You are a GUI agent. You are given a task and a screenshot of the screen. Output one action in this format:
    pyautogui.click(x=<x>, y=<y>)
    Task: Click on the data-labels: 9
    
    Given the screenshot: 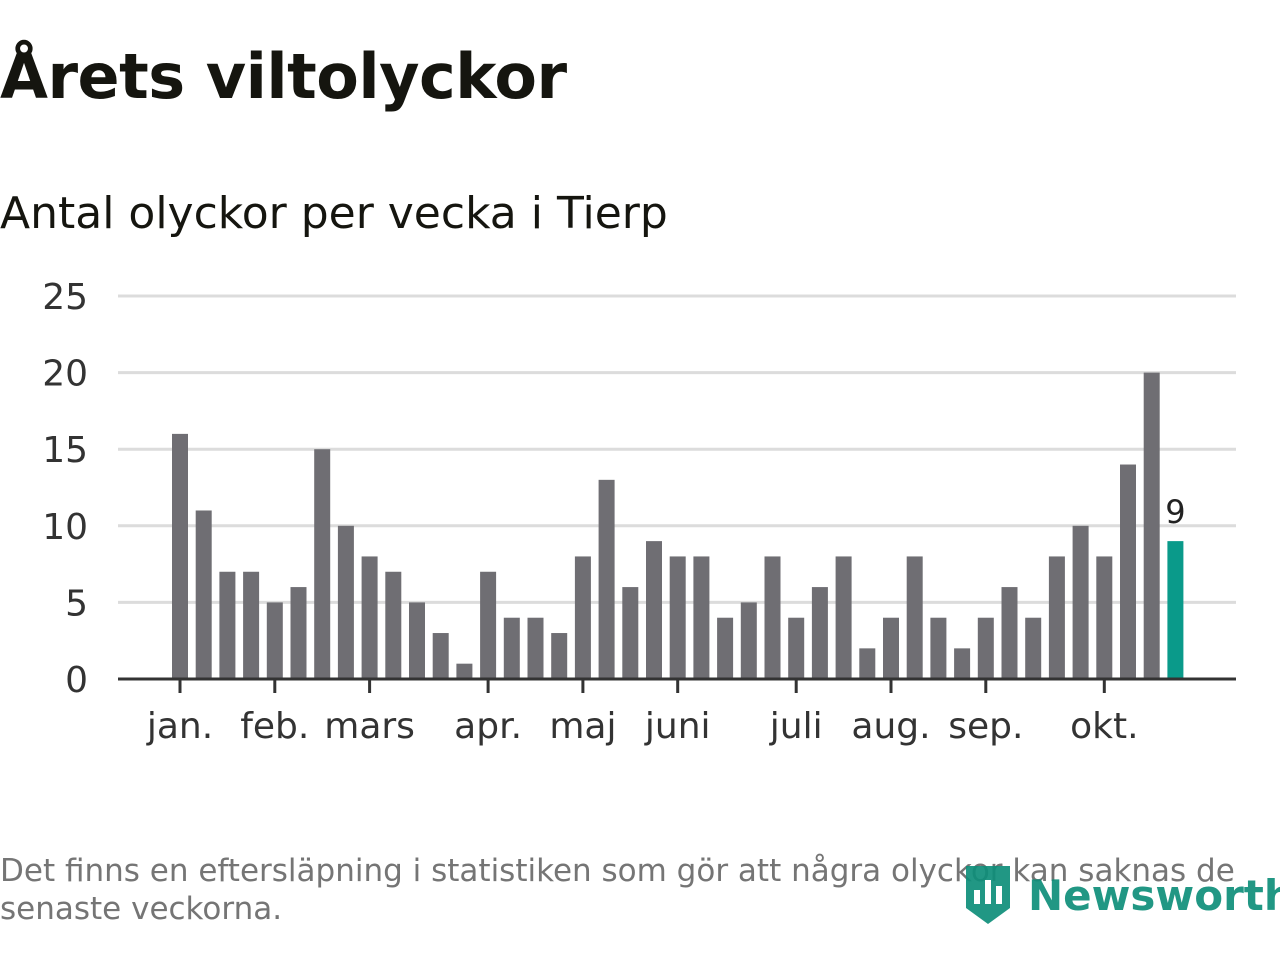 What is the action you would take?
    pyautogui.click(x=1175, y=512)
    